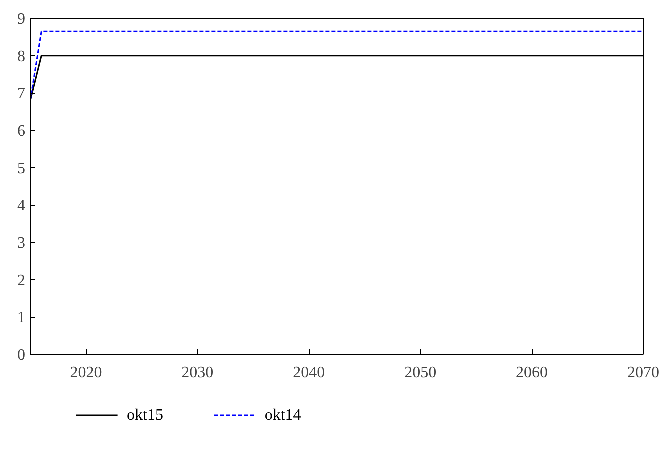 This screenshot has width=667, height=457. Describe the element at coordinates (22, 355) in the screenshot. I see `y-tick-label: 0` at that location.